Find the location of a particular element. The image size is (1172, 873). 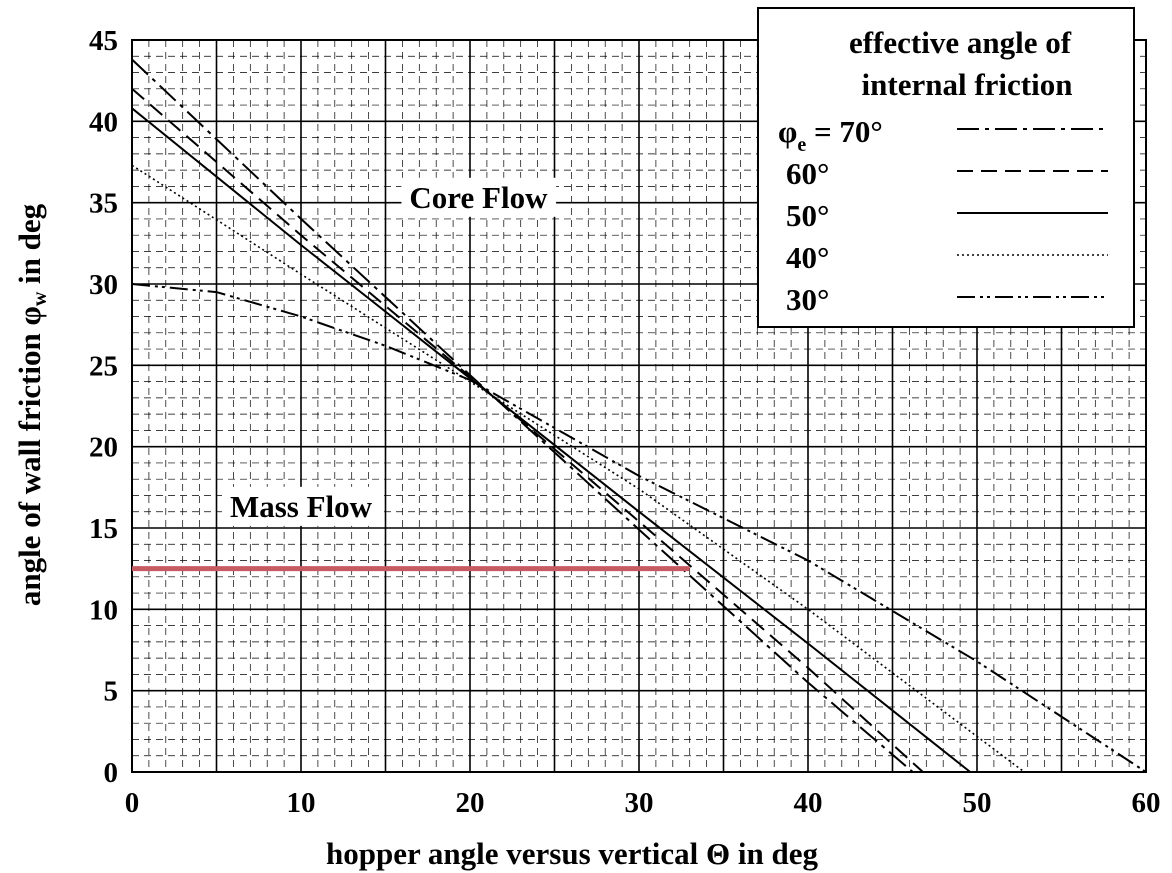

region-label: Mass Flow is located at coordinates (301, 506).